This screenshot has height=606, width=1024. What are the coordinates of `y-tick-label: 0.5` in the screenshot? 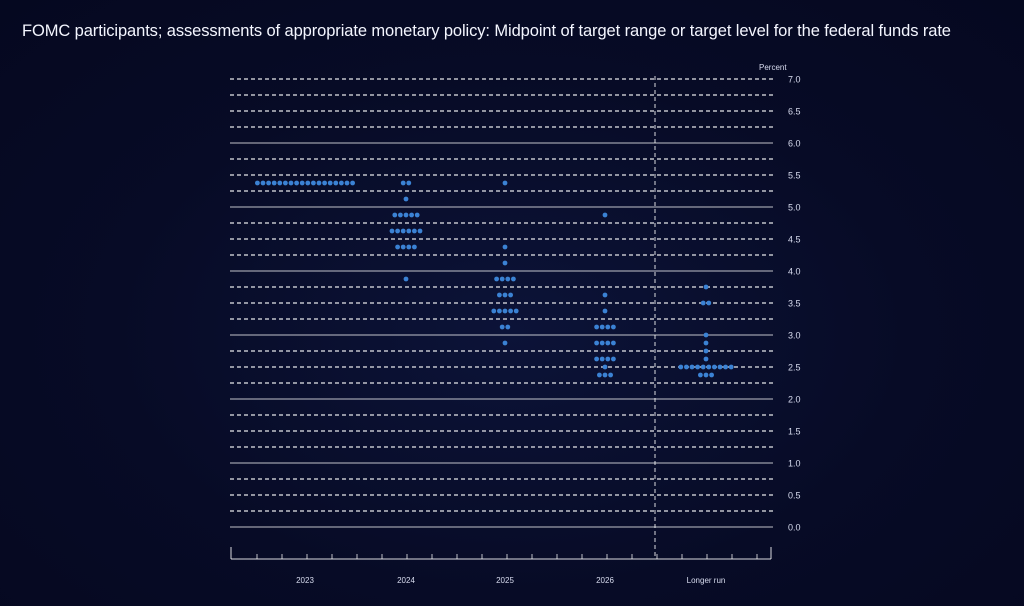 It's located at (794, 496).